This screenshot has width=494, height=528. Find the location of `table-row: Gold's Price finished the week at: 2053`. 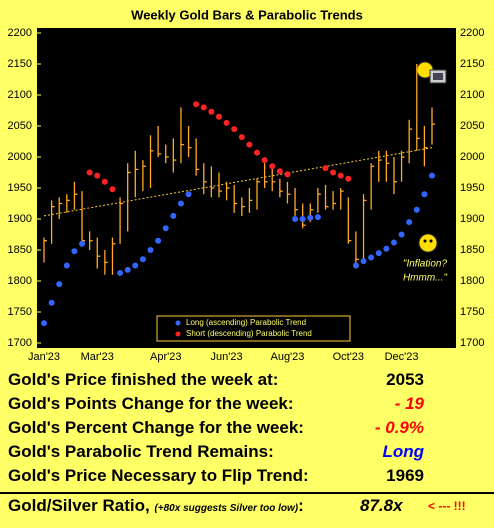

table-row: Gold's Price finished the week at: 2053 is located at coordinates (247, 380).